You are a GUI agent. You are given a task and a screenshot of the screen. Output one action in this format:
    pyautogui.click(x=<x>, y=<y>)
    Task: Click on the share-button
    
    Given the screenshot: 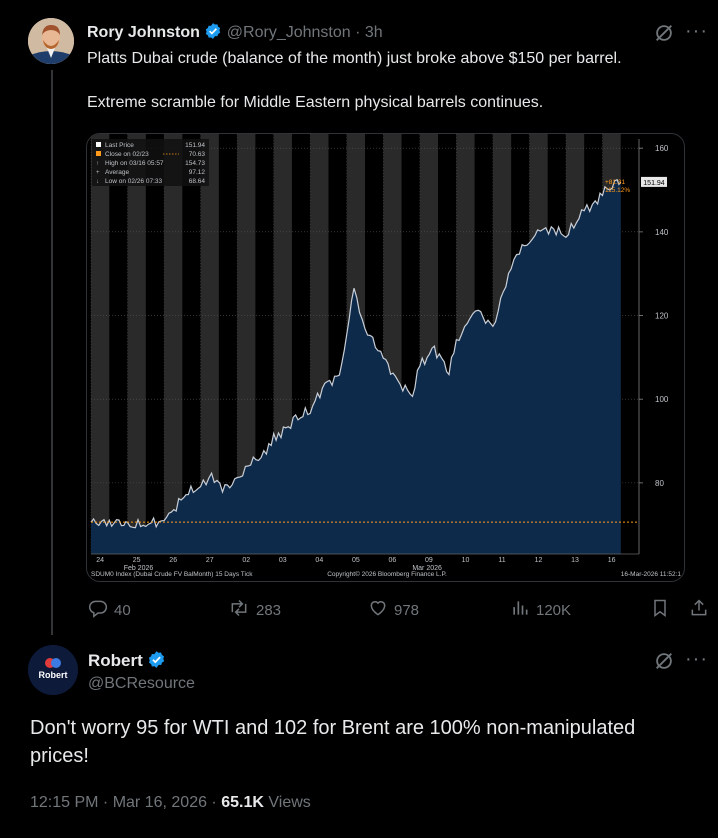 What is the action you would take?
    pyautogui.click(x=699, y=610)
    